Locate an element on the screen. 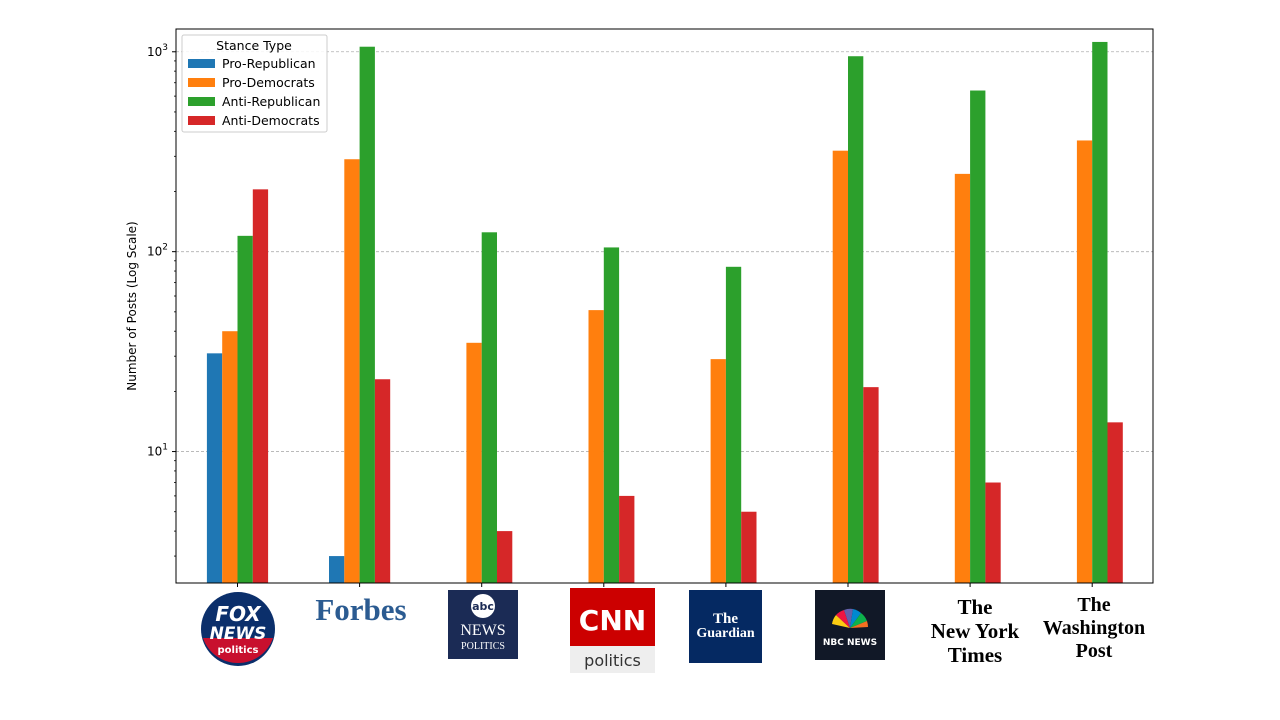 This screenshot has height=720, width=1280. forbes-logo: Forbes is located at coordinates (361, 610).